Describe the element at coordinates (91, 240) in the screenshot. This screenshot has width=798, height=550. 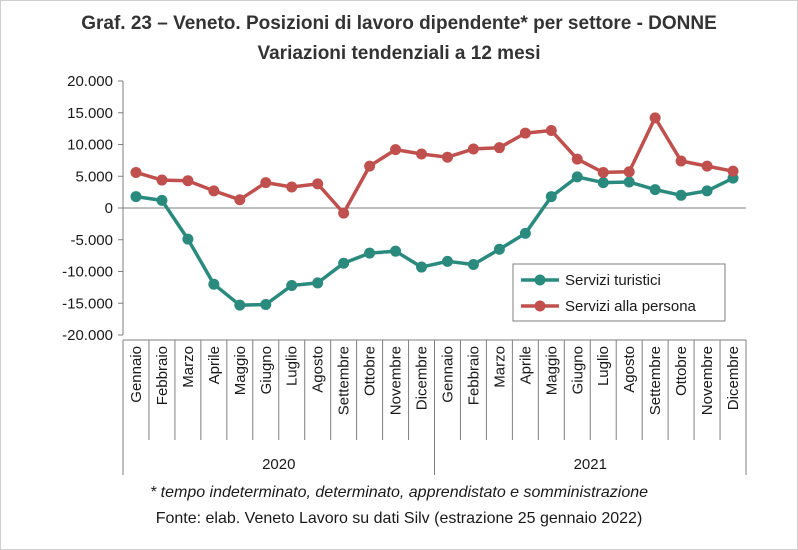
I see `y-tick-label: -5.000` at that location.